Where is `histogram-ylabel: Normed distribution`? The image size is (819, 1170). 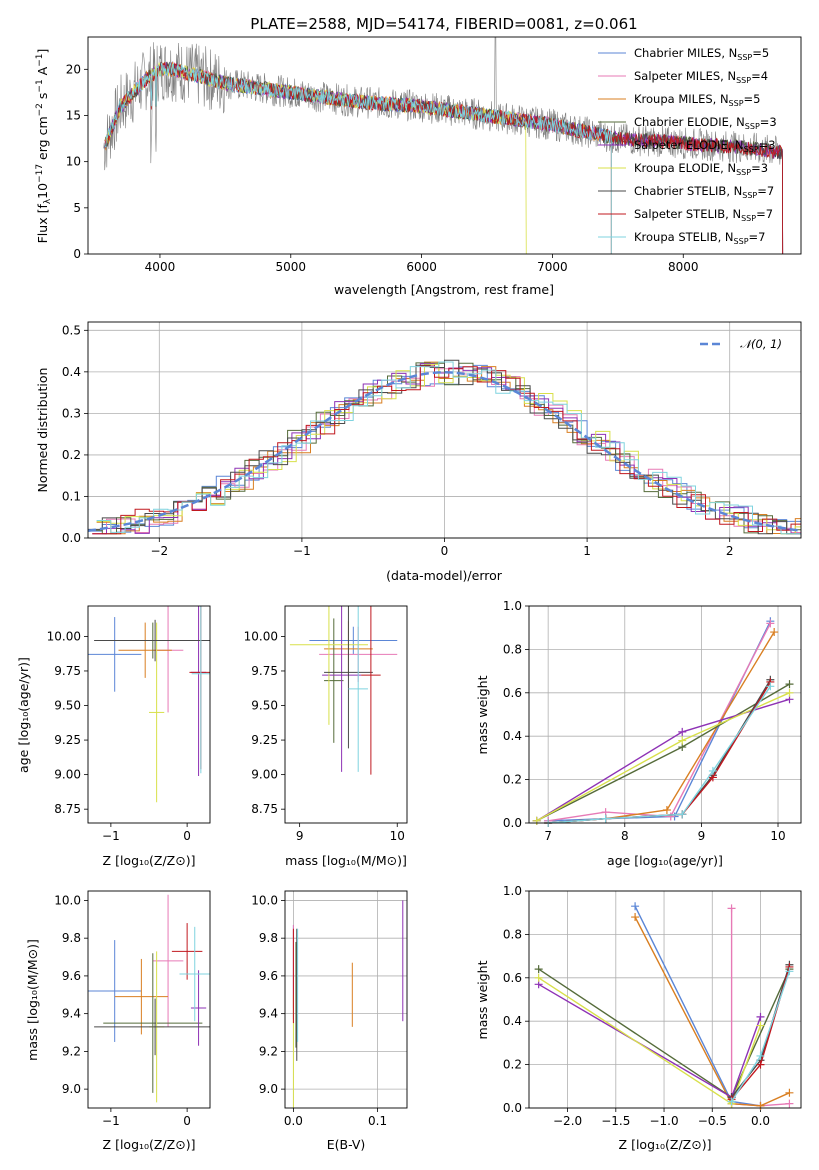 histogram-ylabel: Normed distribution is located at coordinates (42, 430).